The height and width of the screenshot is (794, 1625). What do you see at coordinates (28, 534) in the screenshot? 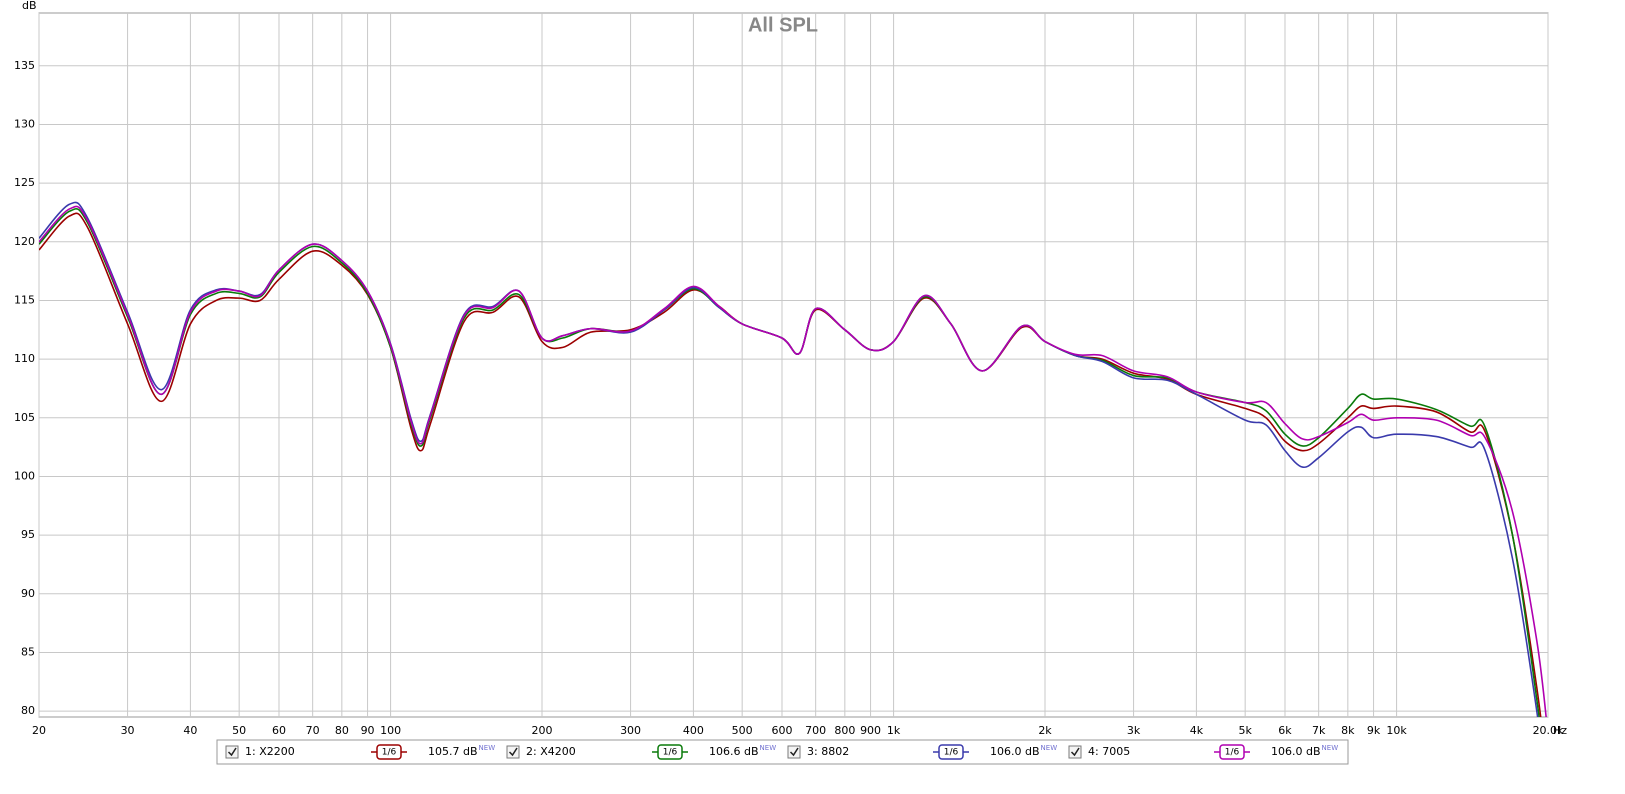
I see `y-tick-label: 95` at bounding box center [28, 534].